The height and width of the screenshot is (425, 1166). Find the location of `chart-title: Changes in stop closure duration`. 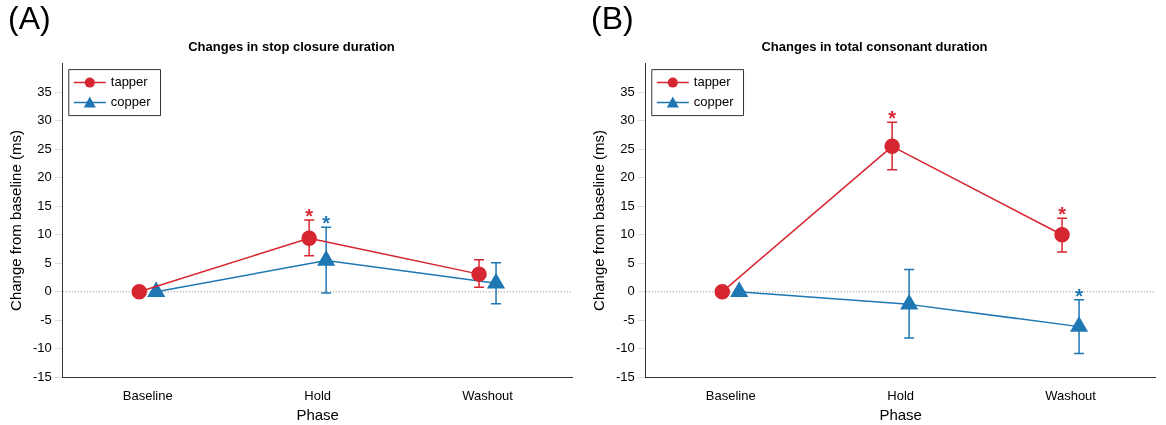

chart-title: Changes in stop closure duration is located at coordinates (291, 47).